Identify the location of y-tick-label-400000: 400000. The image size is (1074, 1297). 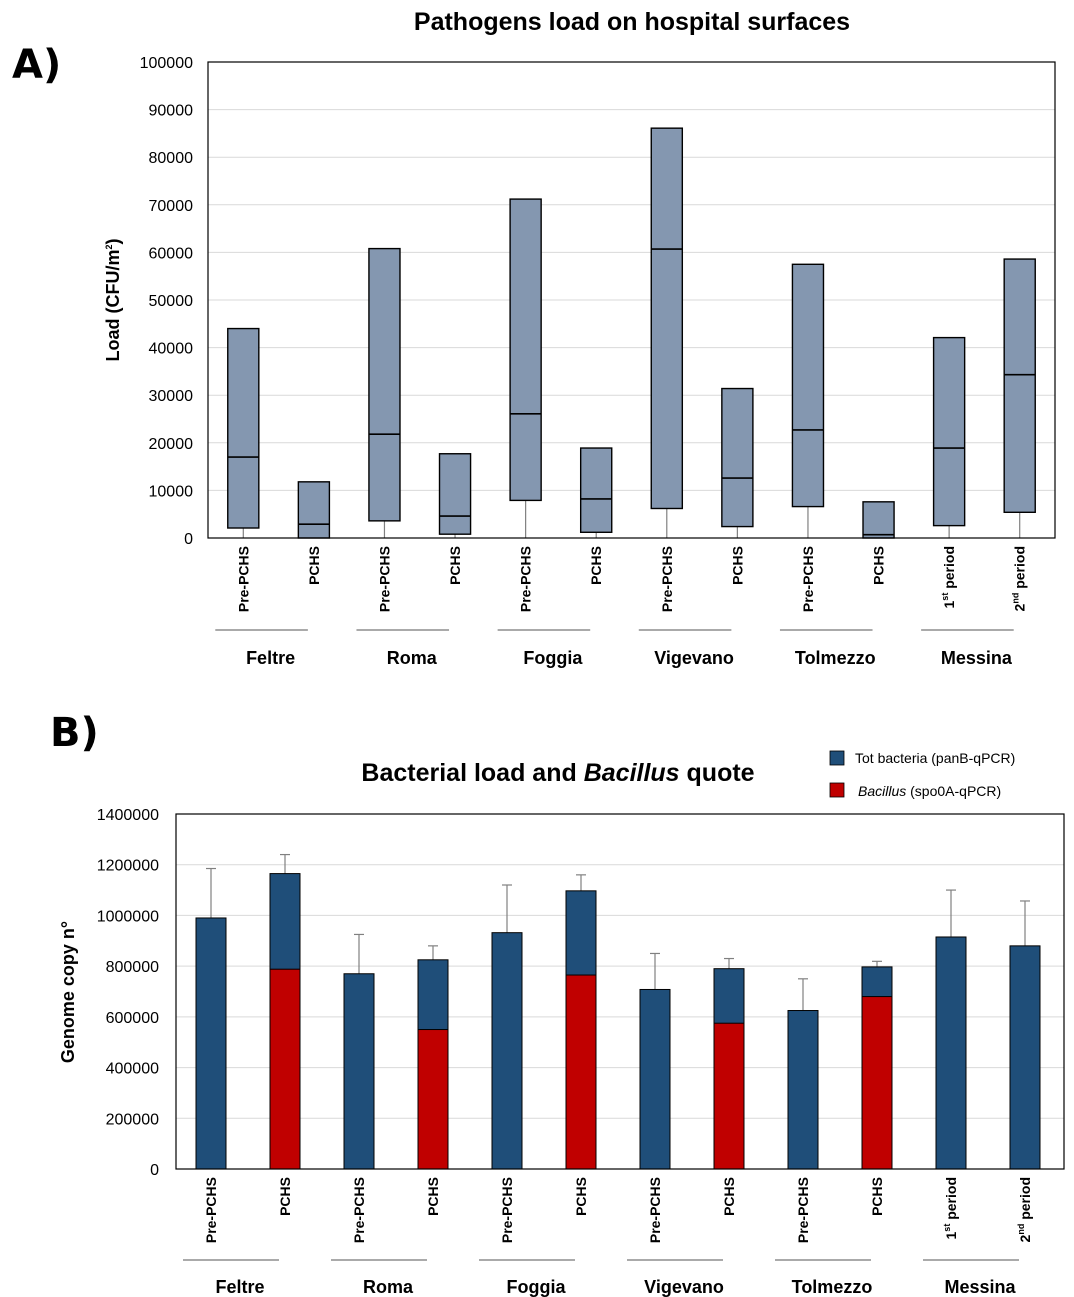
(132, 1069).